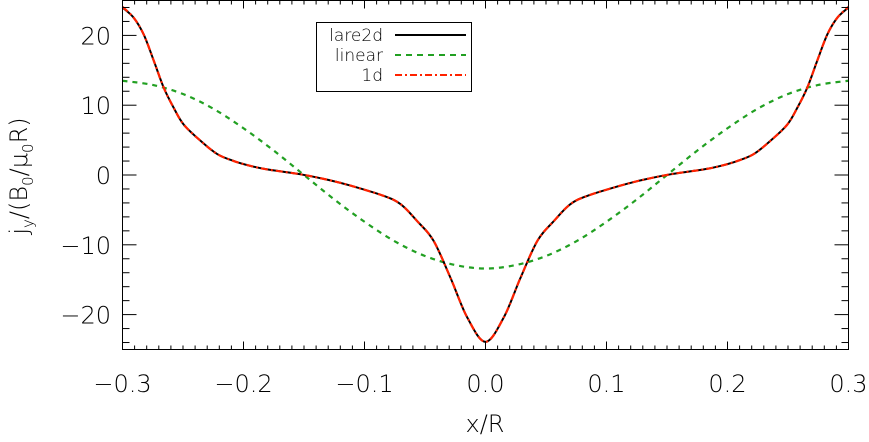  I want to click on legend-label-1d: 1d, so click(372, 76).